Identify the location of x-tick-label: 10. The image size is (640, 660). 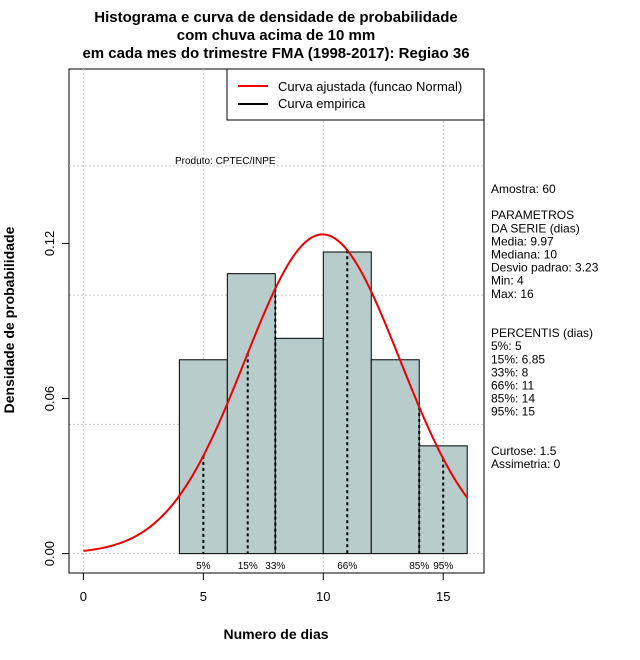
(323, 596).